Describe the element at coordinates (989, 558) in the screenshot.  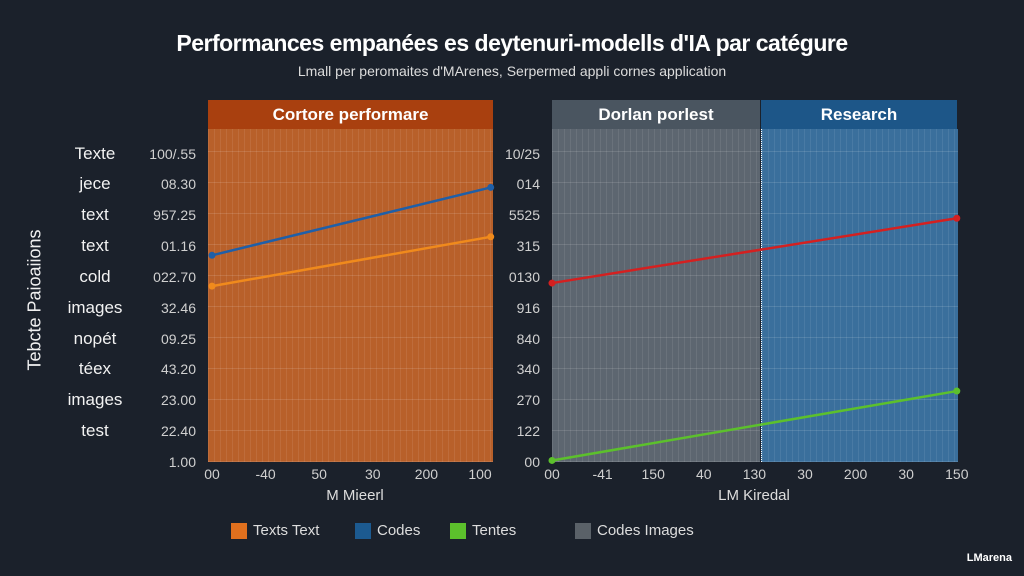
I see `brand-logo: LMarena` at that location.